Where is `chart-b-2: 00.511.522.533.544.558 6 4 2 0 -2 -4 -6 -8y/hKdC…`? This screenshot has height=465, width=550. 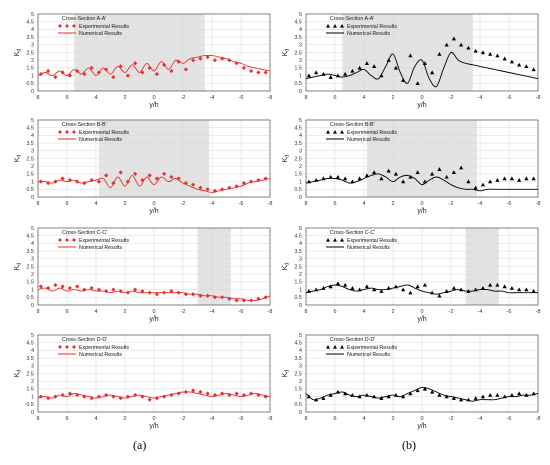
chart-b-2: 00.511.522.533.544.558 6 4 2 0 -2 -4 -6 -8y/hKdC… is located at coordinates (411, 166).